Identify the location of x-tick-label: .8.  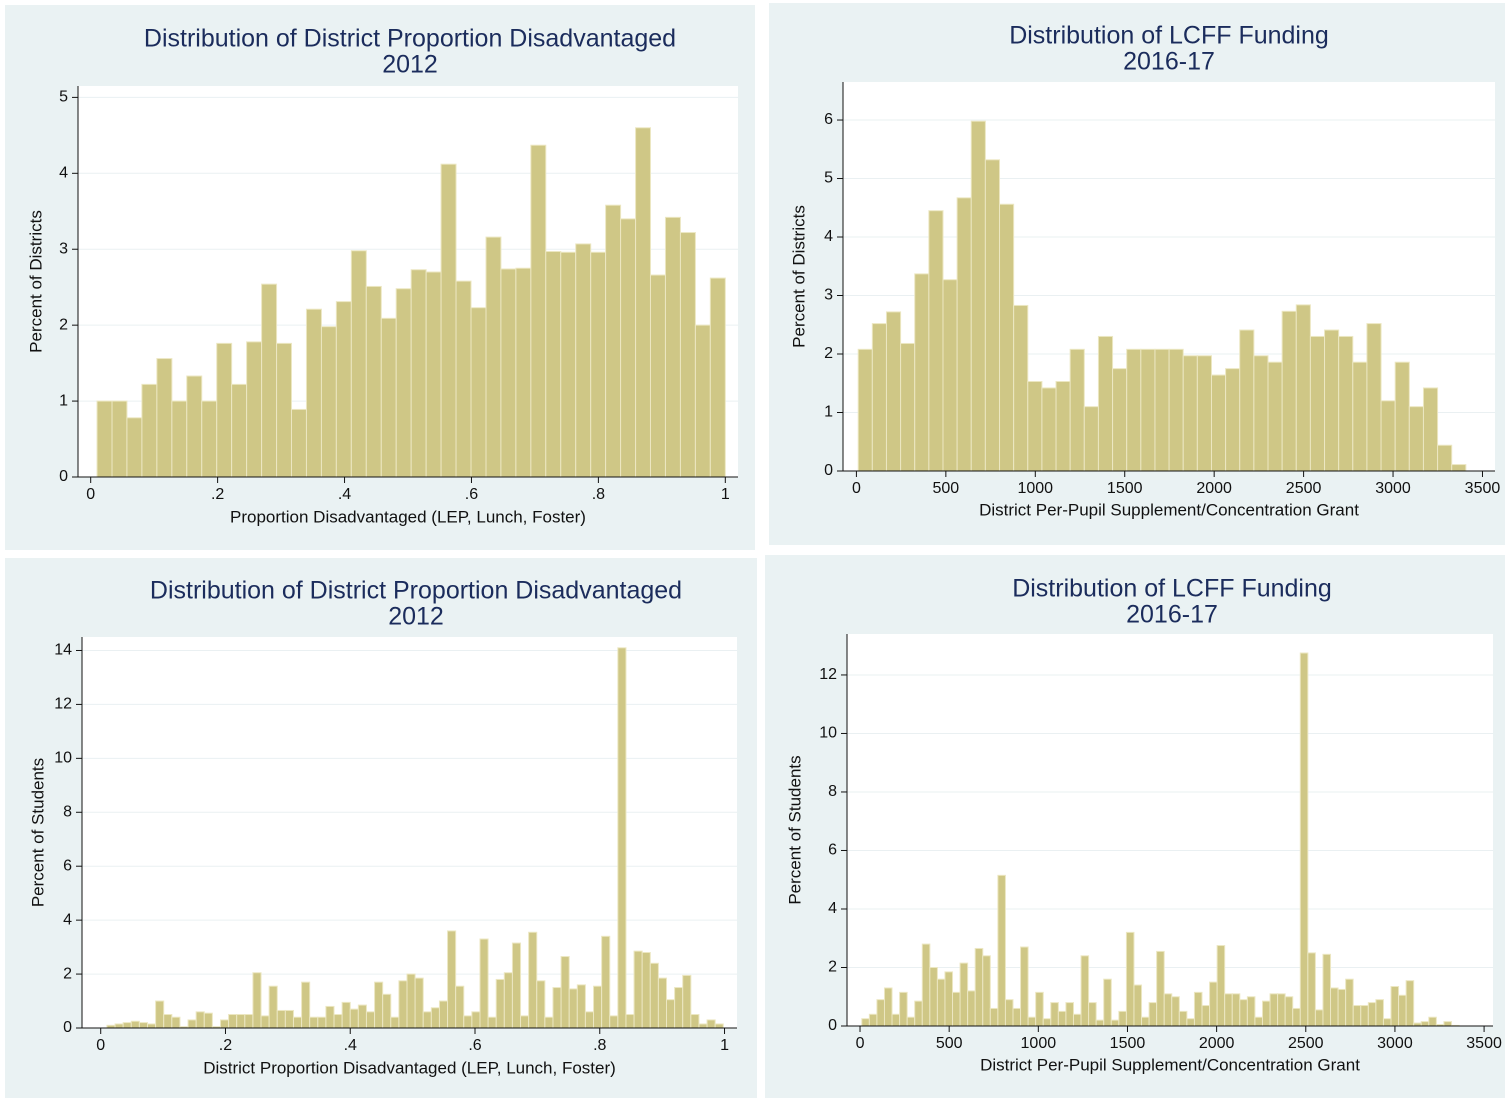
(598, 494).